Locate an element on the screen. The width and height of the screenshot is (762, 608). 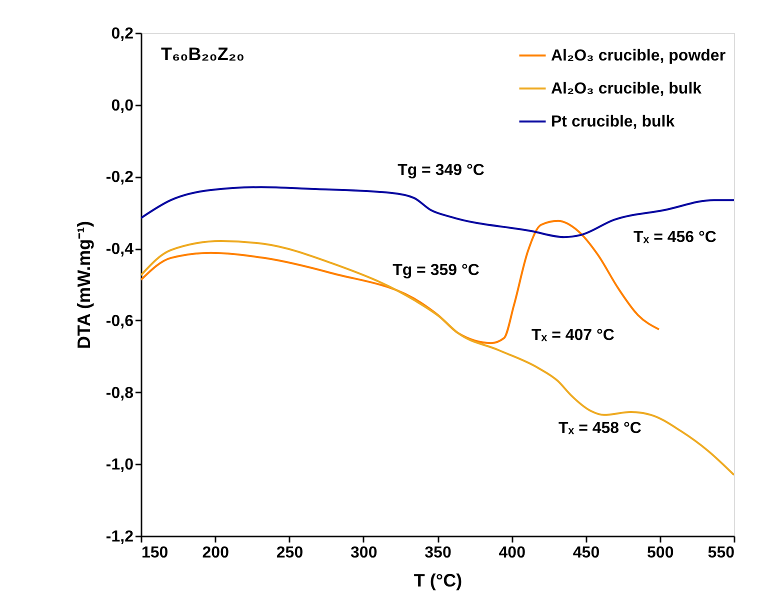
x-tick-label: 400 is located at coordinates (512, 553).